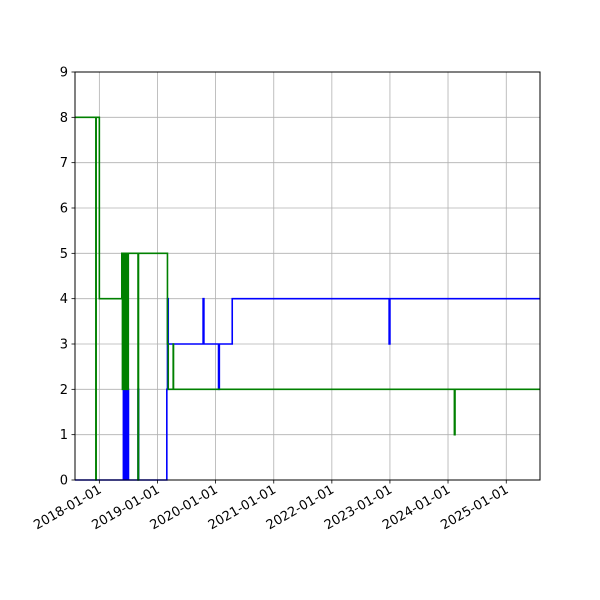  Describe the element at coordinates (64, 299) in the screenshot. I see `y-tick-label: 4` at that location.